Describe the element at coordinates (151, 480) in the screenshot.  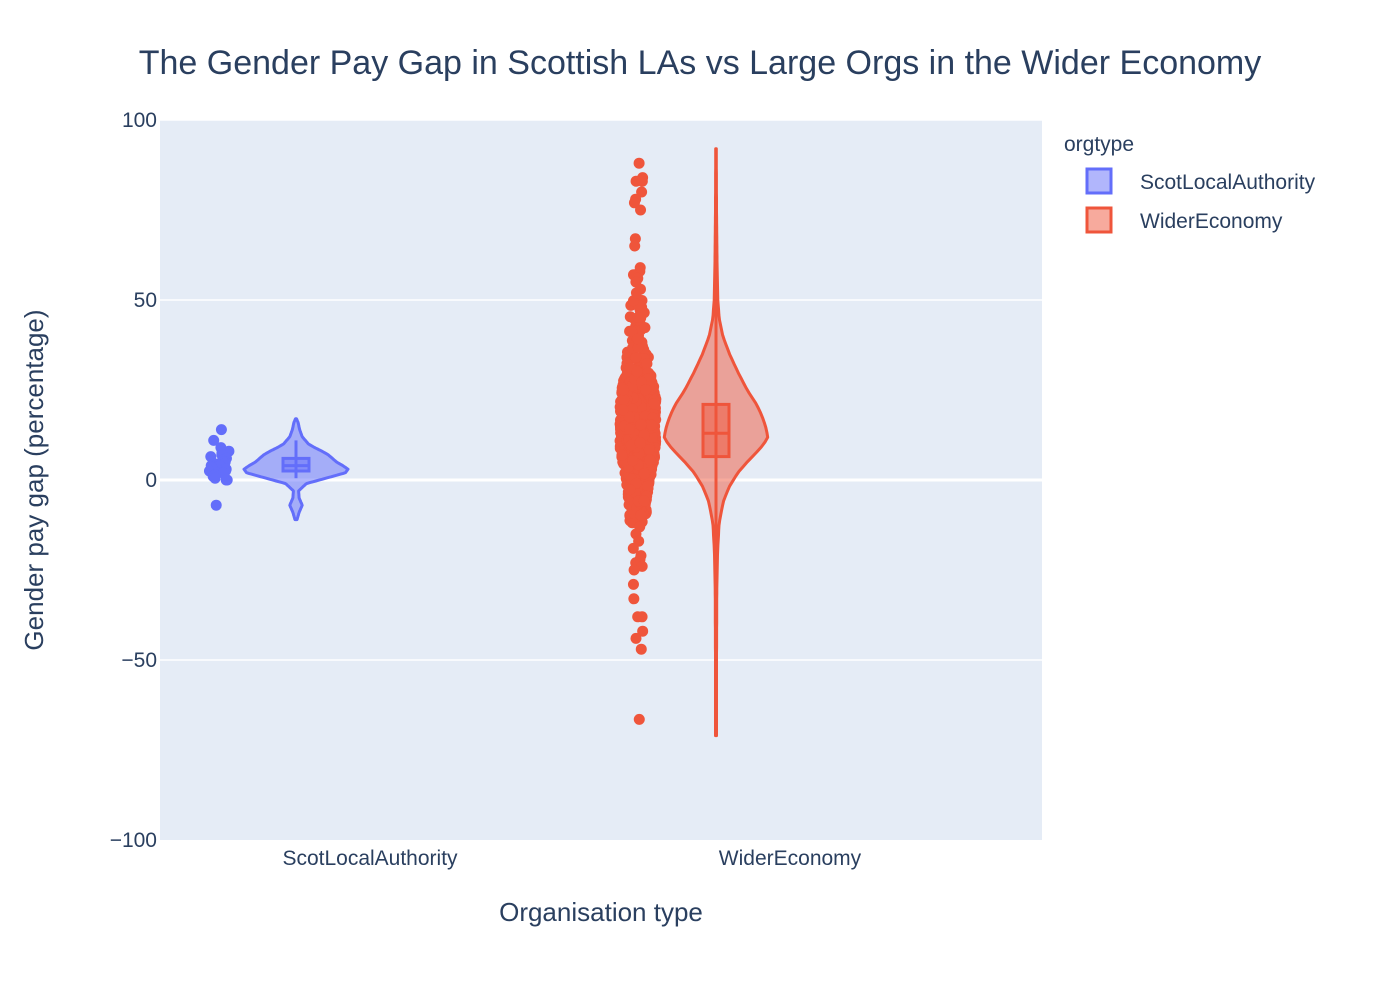
I see `y-tick-label: 0` at that location.